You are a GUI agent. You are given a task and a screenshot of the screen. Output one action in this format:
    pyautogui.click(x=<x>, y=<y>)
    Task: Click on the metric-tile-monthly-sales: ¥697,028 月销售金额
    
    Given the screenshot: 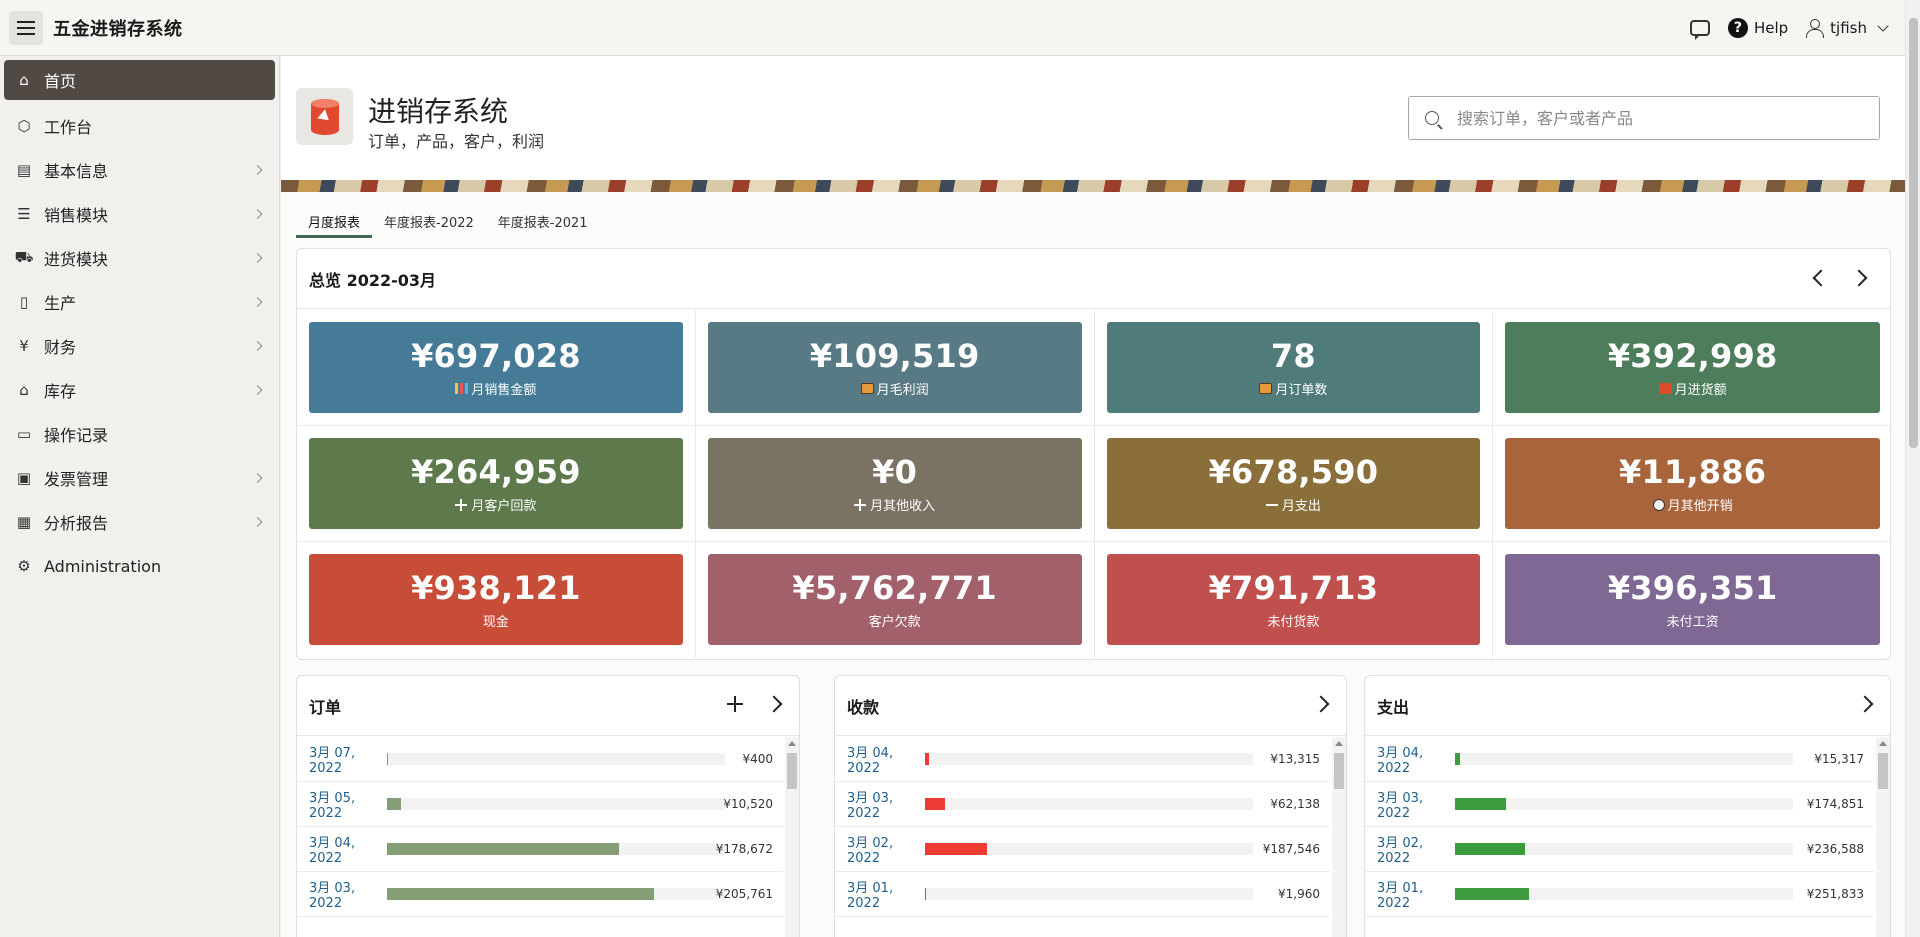 What is the action you would take?
    pyautogui.click(x=496, y=367)
    